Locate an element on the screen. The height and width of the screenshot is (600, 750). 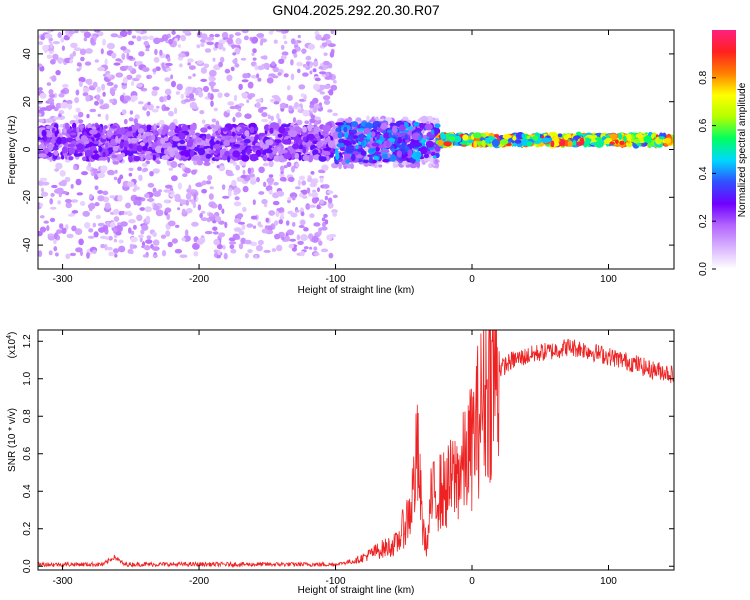
colorbar-tick-label: 0.2 is located at coordinates (703, 221).